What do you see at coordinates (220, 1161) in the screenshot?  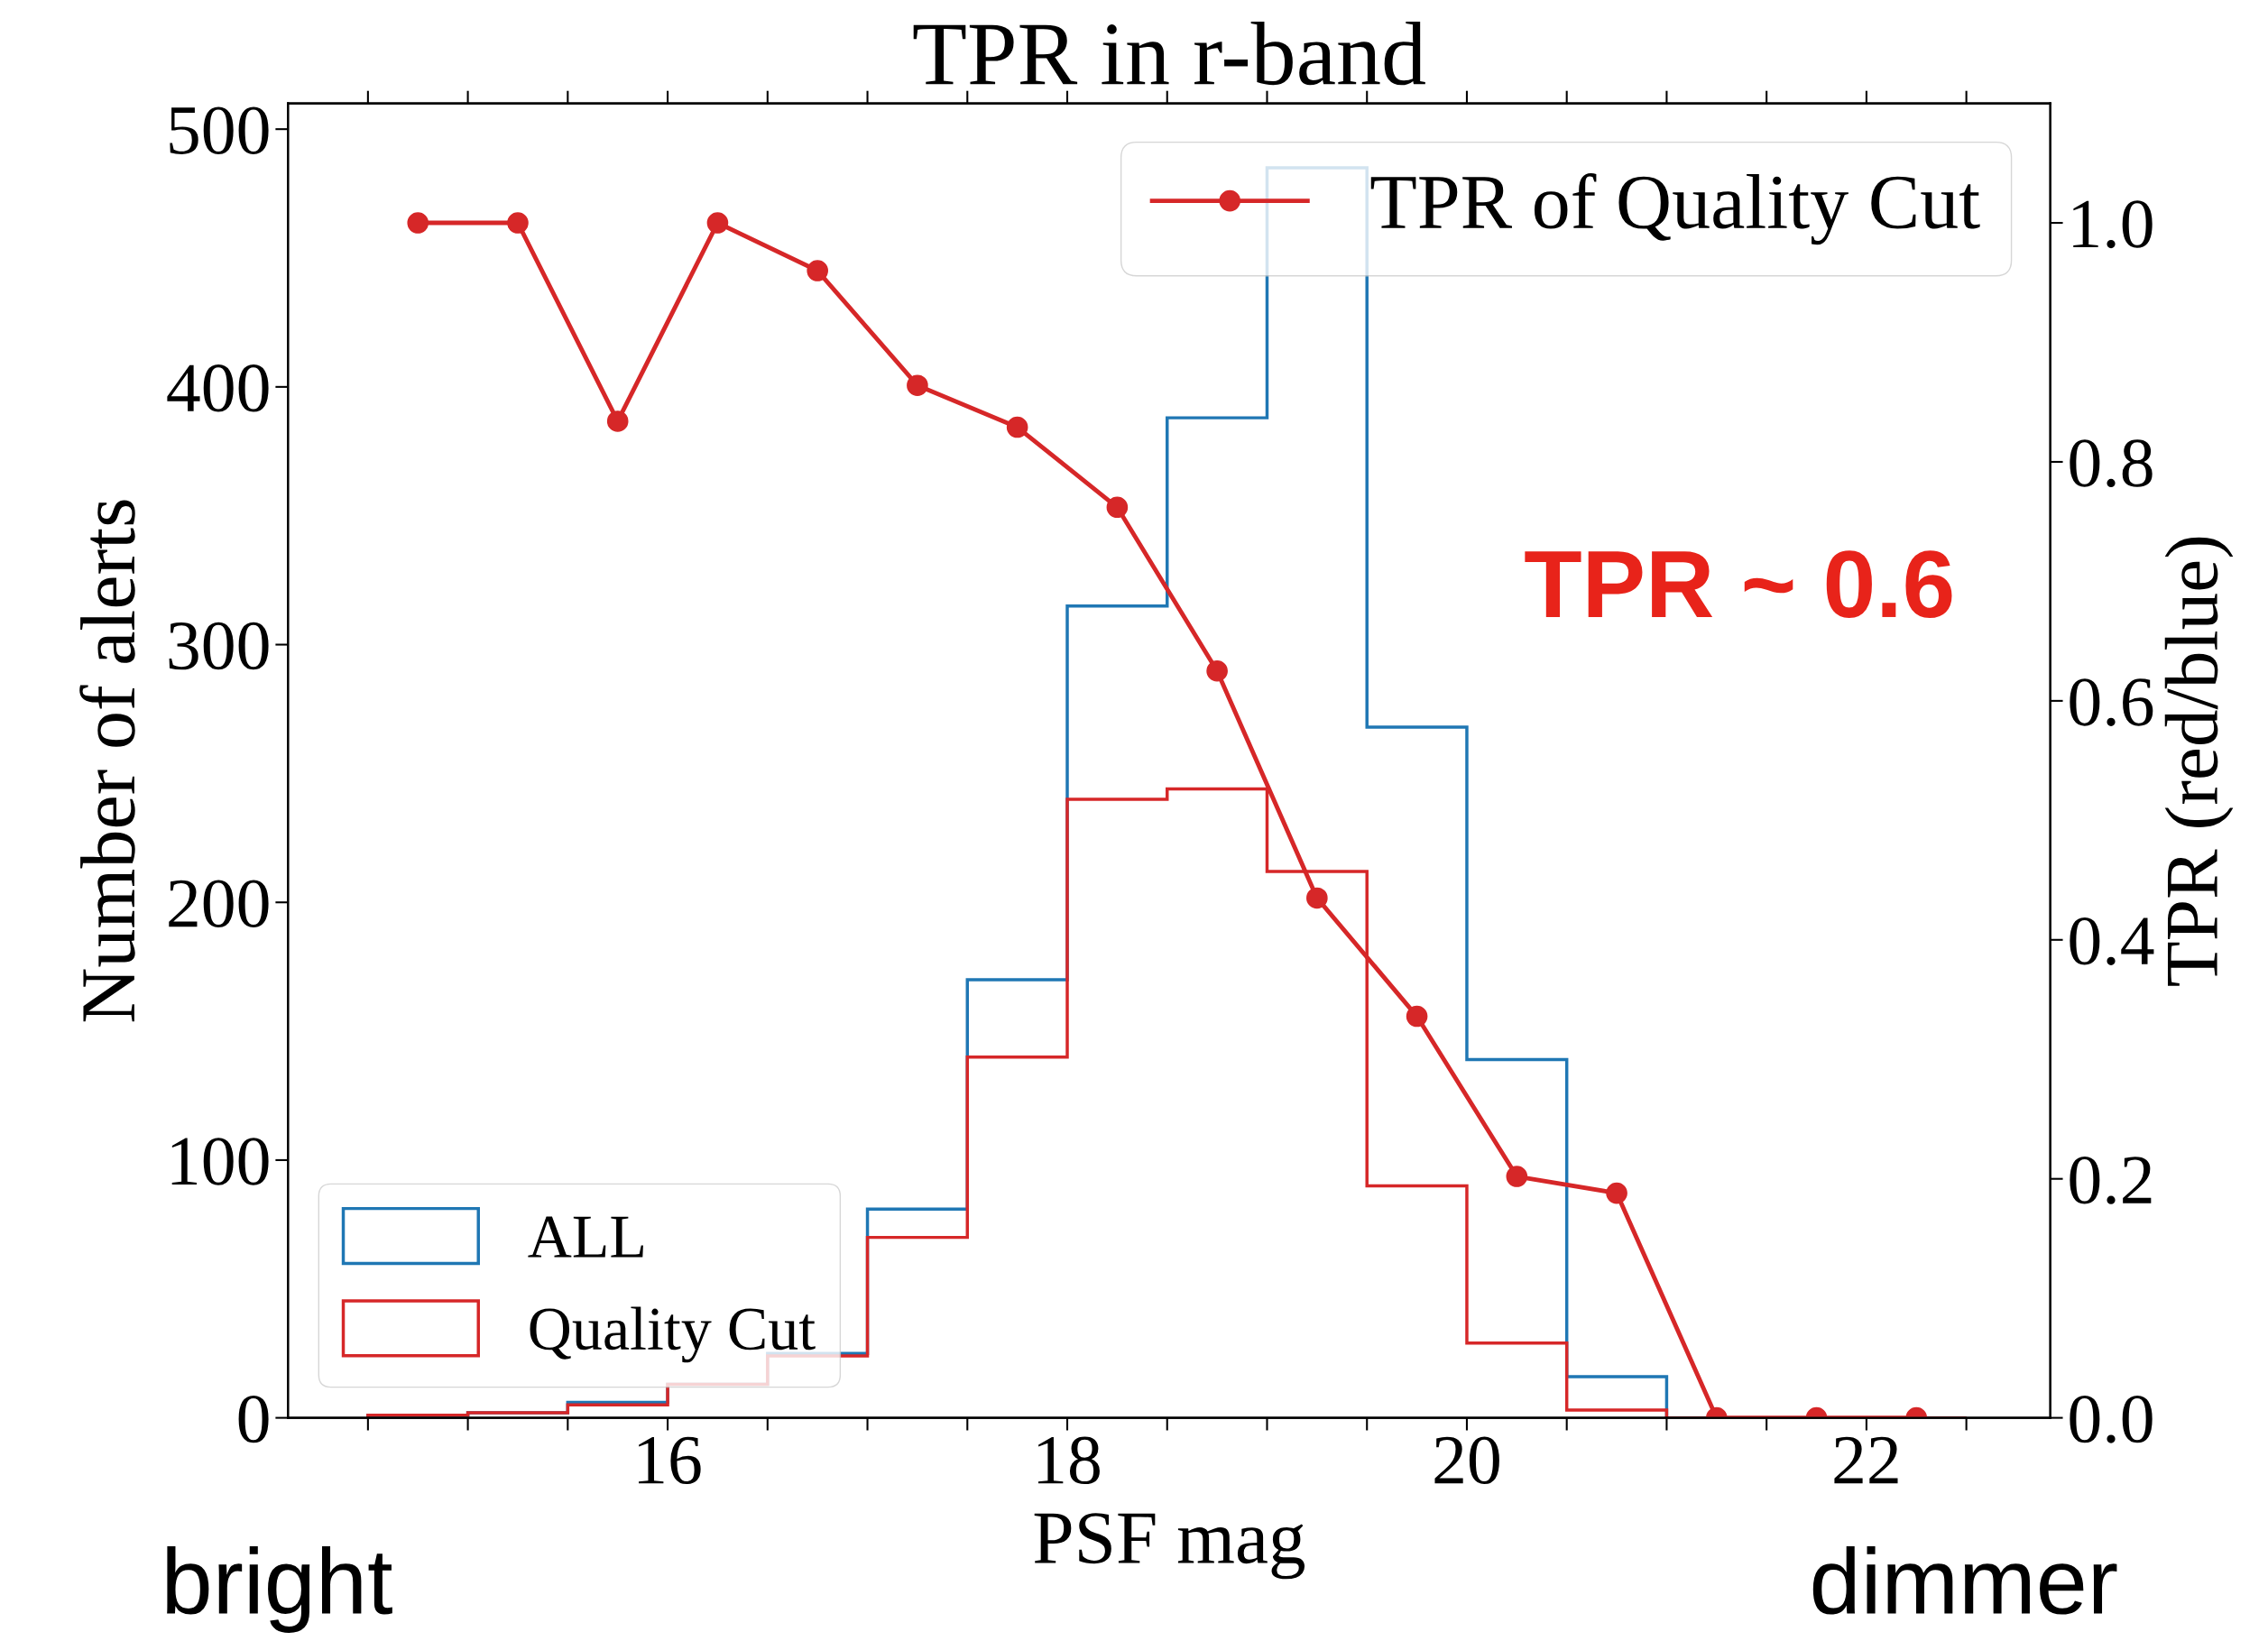 I see `y-tick-label: 100` at bounding box center [220, 1161].